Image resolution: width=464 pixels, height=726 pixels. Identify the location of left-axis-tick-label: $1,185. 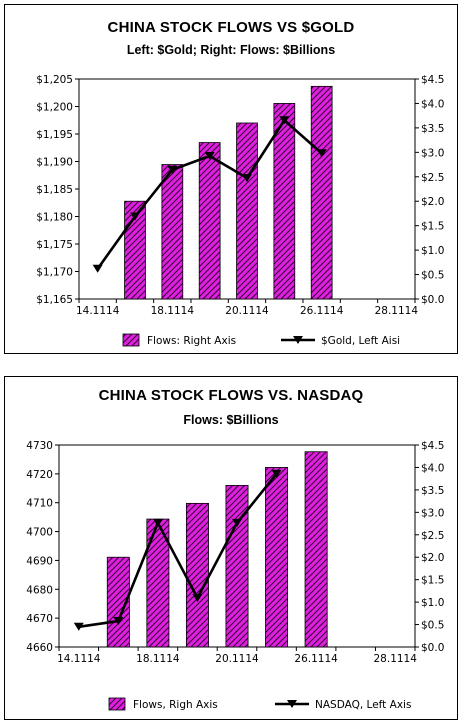
(54, 190).